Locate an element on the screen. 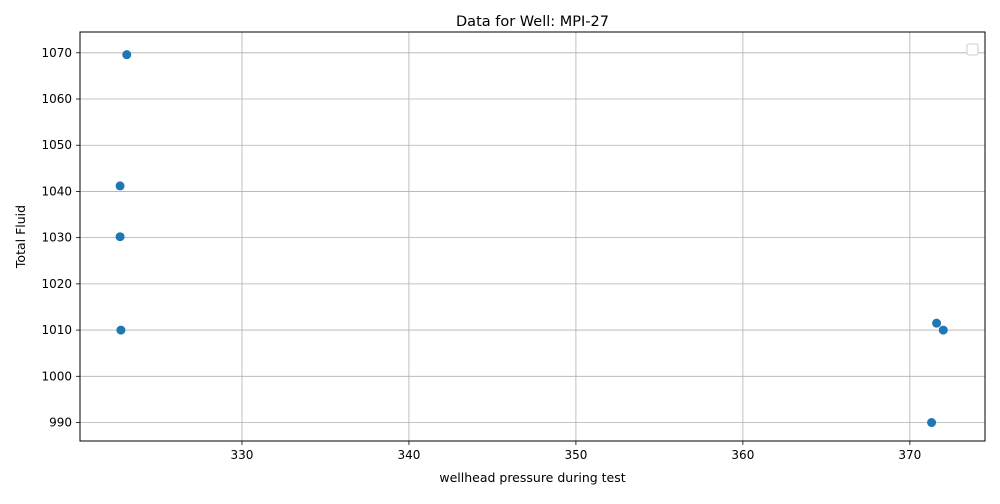  chart-title: Data for Well: MPI-27 is located at coordinates (532, 22).